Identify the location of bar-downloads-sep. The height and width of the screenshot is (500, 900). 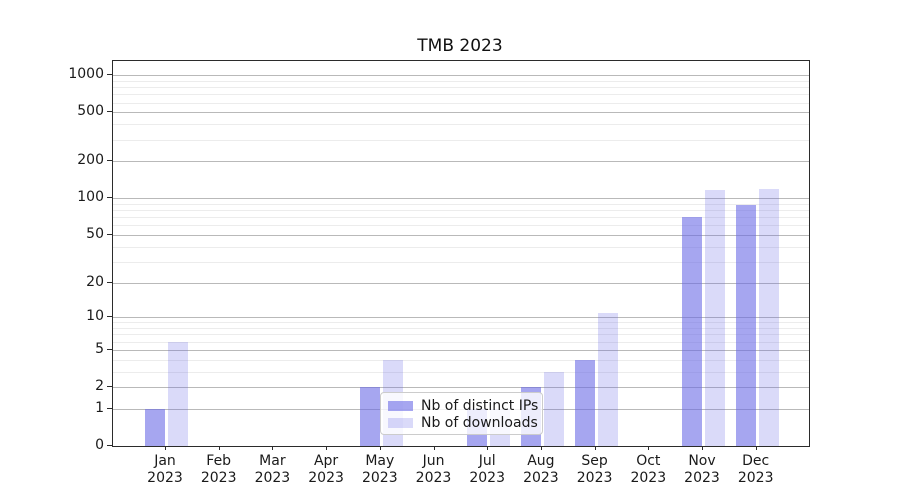
(607, 379).